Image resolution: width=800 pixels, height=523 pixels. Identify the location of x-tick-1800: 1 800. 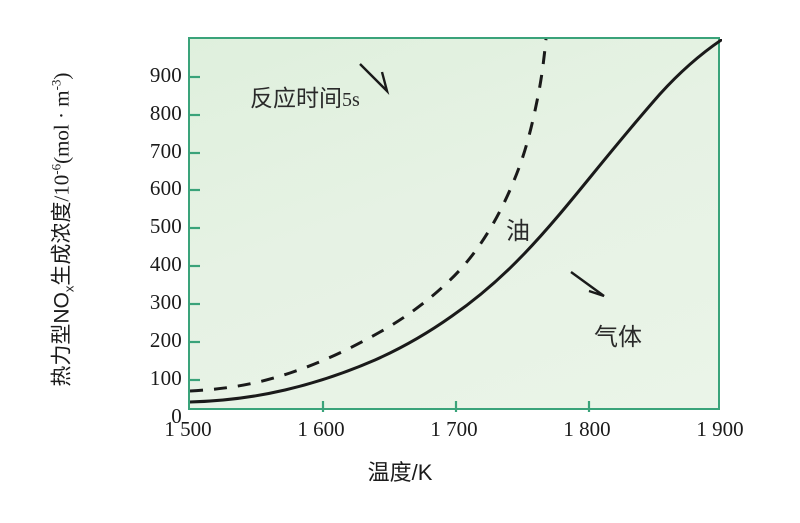
(587, 429).